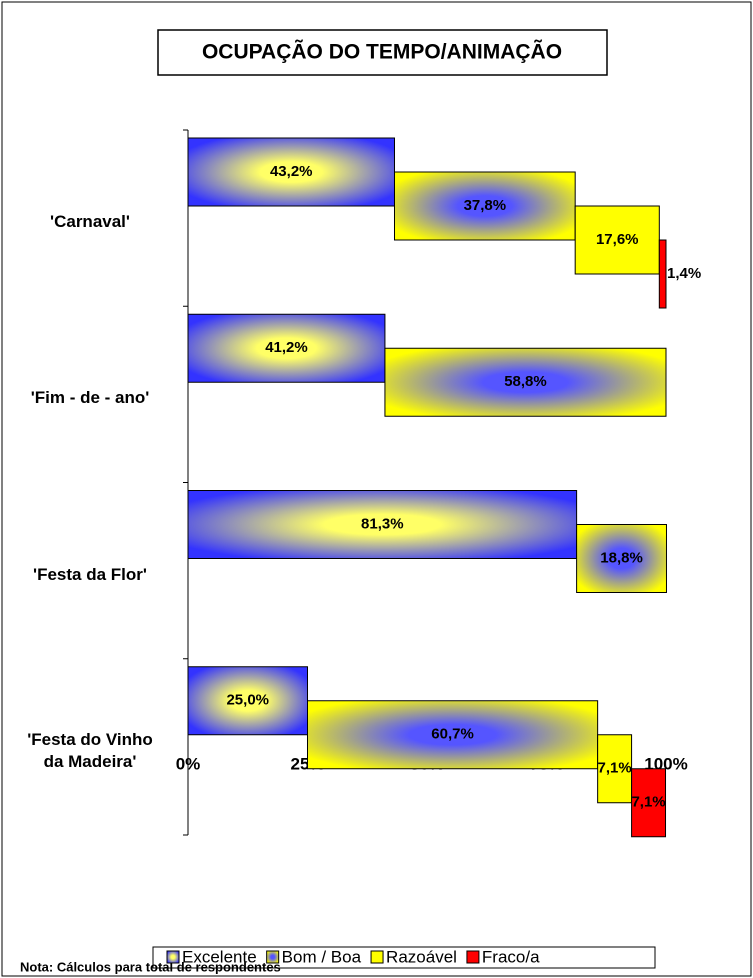  I want to click on value-label: 25,0%, so click(247, 700).